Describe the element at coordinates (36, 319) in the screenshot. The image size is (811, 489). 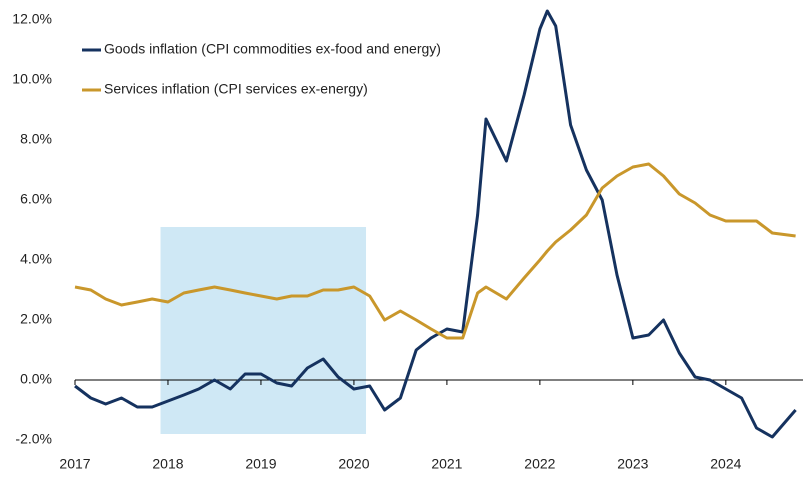
I see `y-tick-label: 2.0%` at that location.